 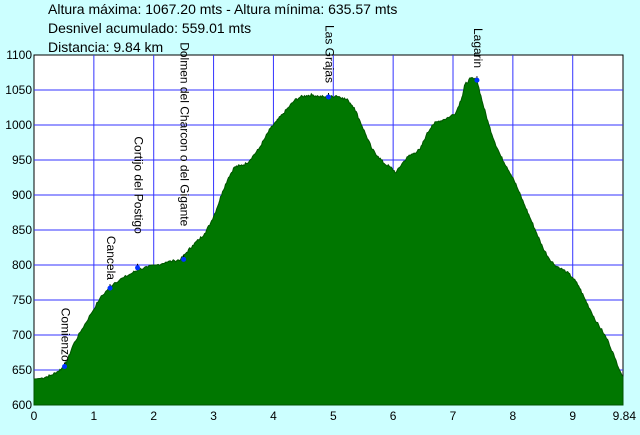 What do you see at coordinates (22, 160) in the screenshot?
I see `y-tick-label: 950` at bounding box center [22, 160].